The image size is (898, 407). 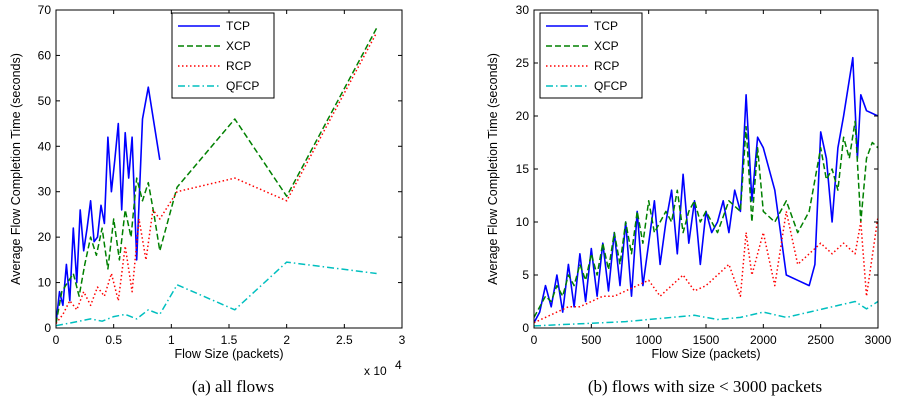 I want to click on chart-caption: (a) all flows, so click(x=233, y=386).